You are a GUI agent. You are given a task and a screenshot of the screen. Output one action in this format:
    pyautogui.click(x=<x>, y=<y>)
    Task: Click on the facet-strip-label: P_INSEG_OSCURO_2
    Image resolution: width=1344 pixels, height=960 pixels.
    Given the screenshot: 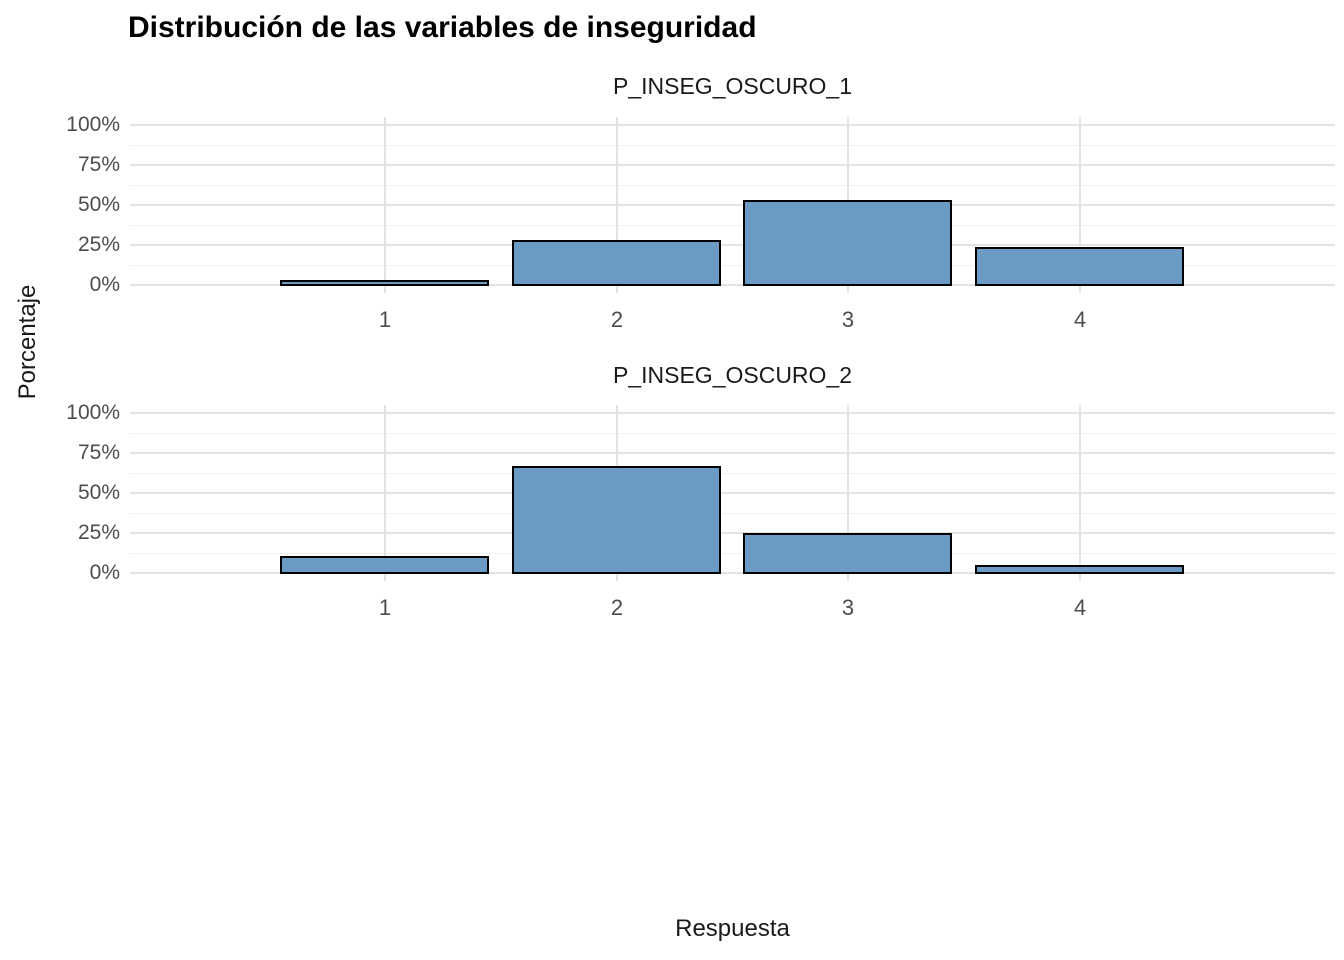 What is the action you would take?
    pyautogui.click(x=732, y=375)
    